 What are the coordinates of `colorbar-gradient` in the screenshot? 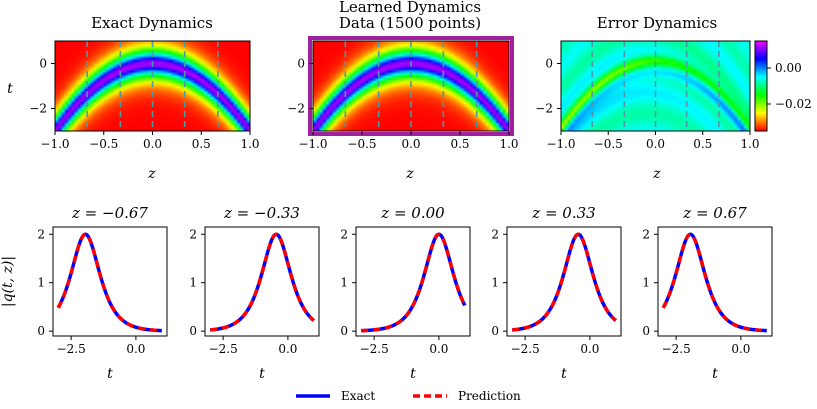 It's located at (761, 86).